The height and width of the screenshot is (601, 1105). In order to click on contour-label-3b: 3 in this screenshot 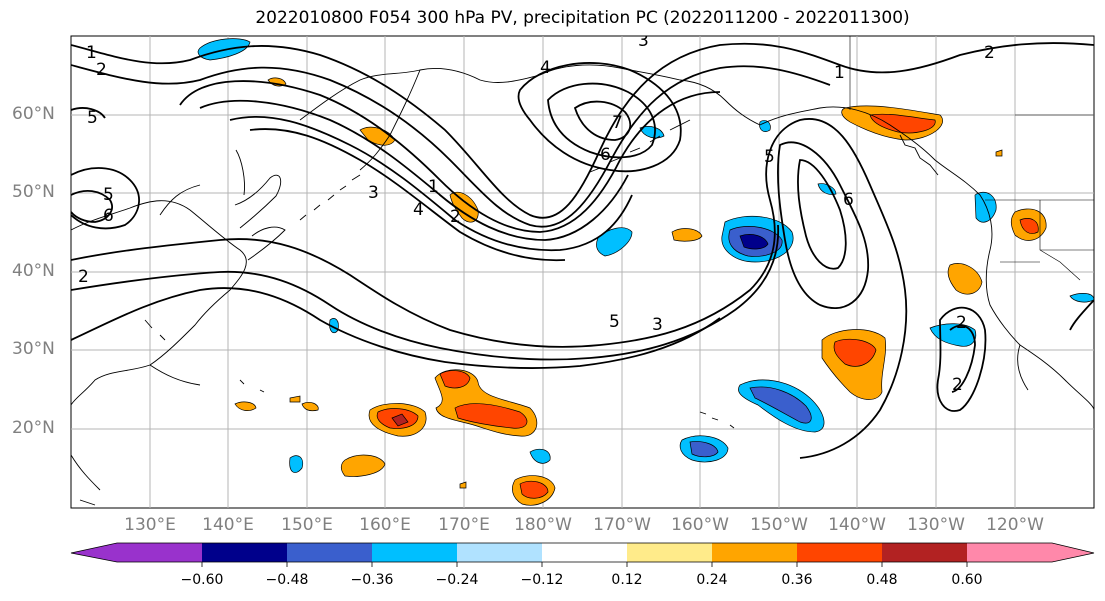, I will do `click(643, 41)`.